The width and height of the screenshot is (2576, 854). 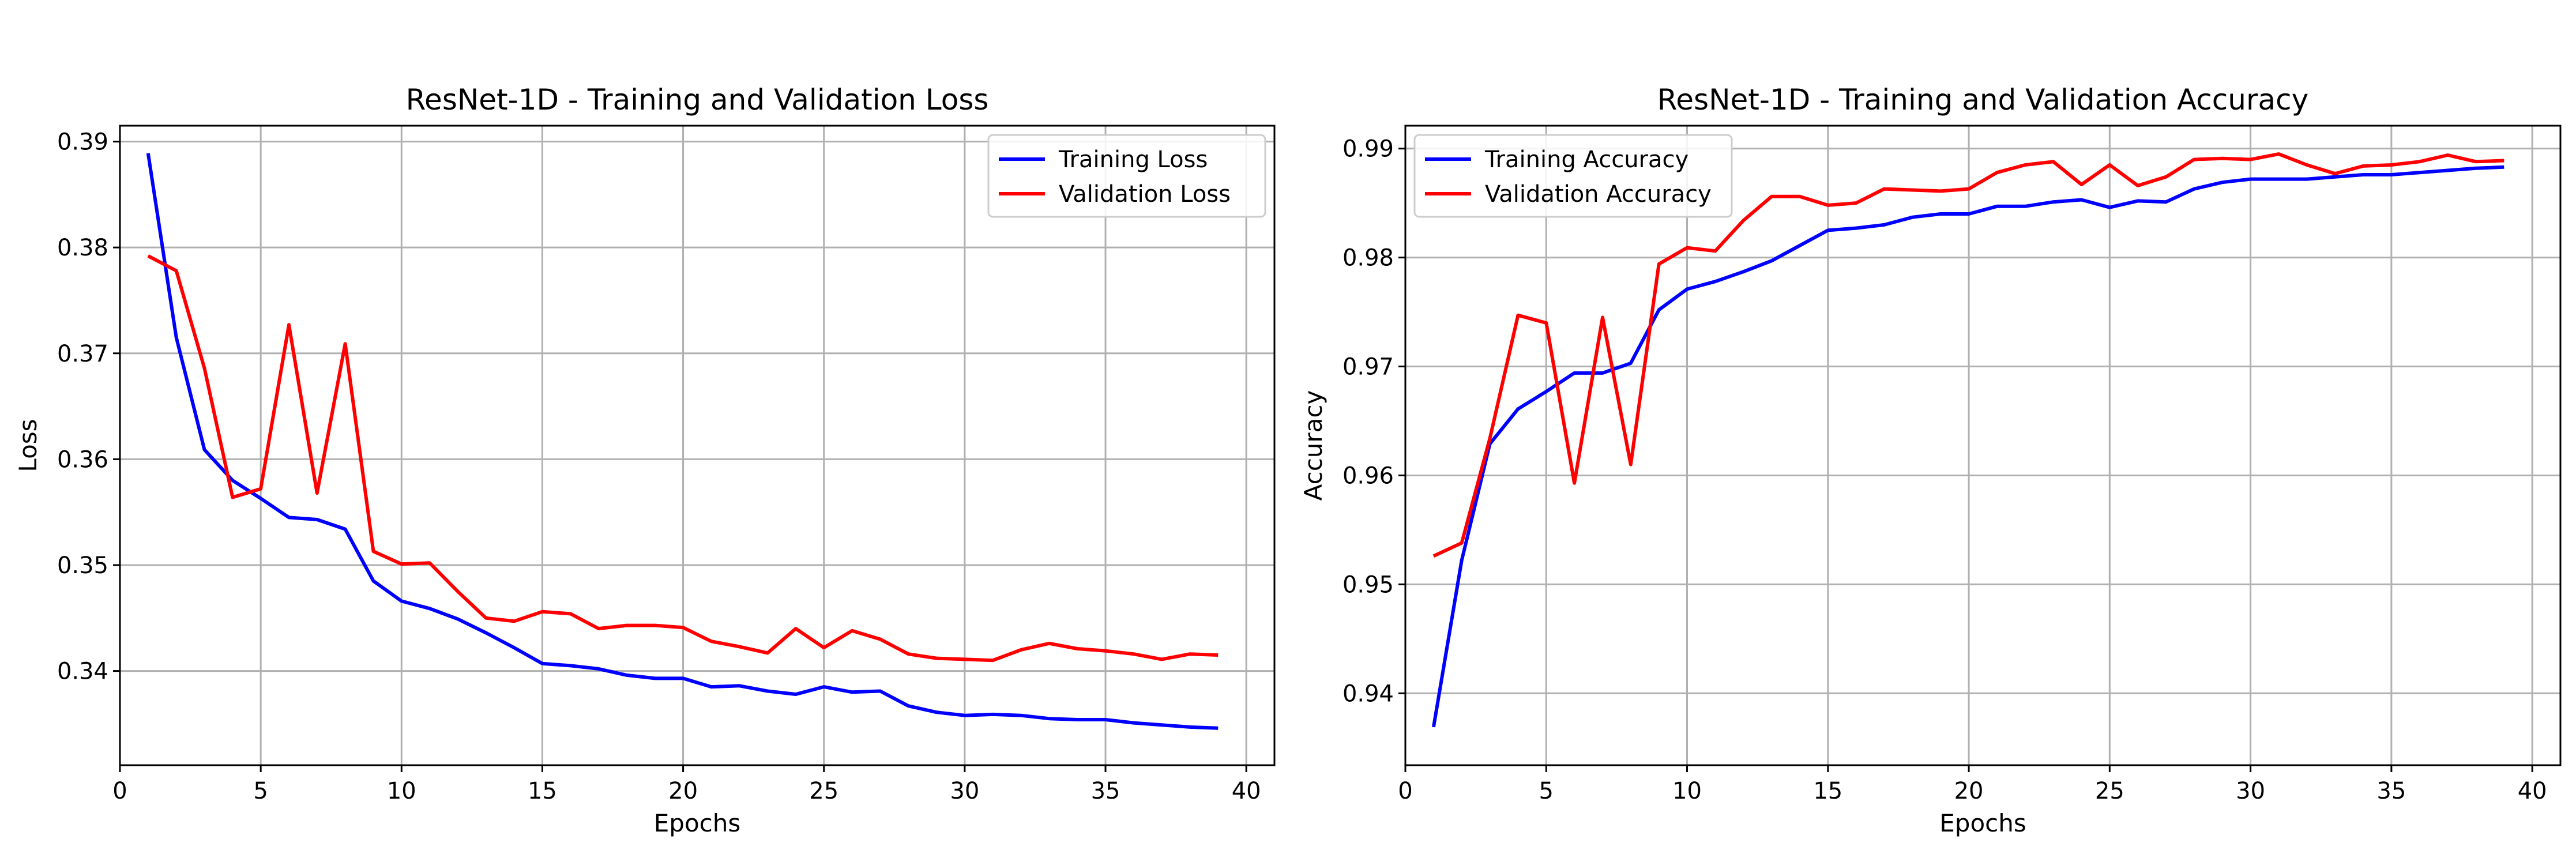 What do you see at coordinates (82, 565) in the screenshot?
I see `loss-y-tick-label: 0.35` at bounding box center [82, 565].